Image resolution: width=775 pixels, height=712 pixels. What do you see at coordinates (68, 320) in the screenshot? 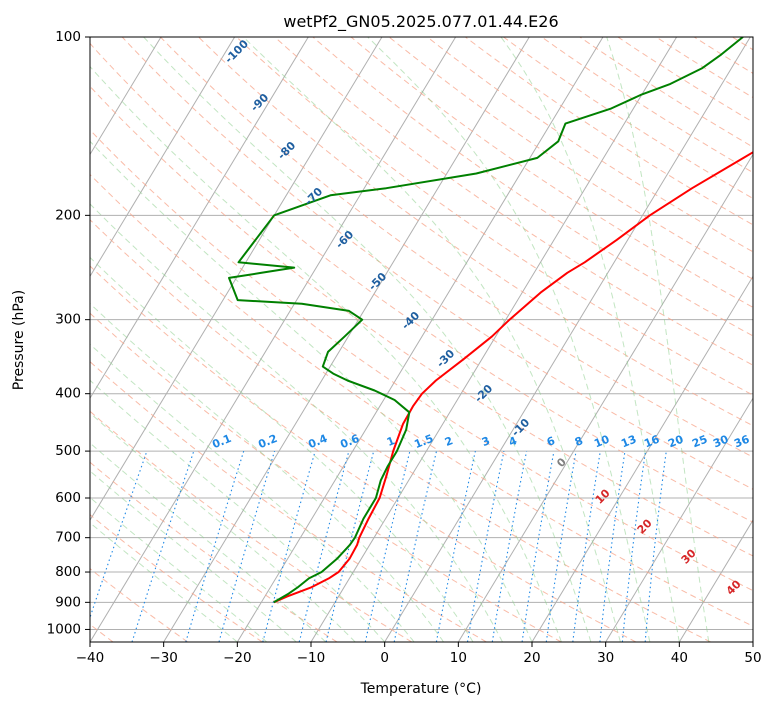
I see `y-tick-label: 300` at bounding box center [68, 320].